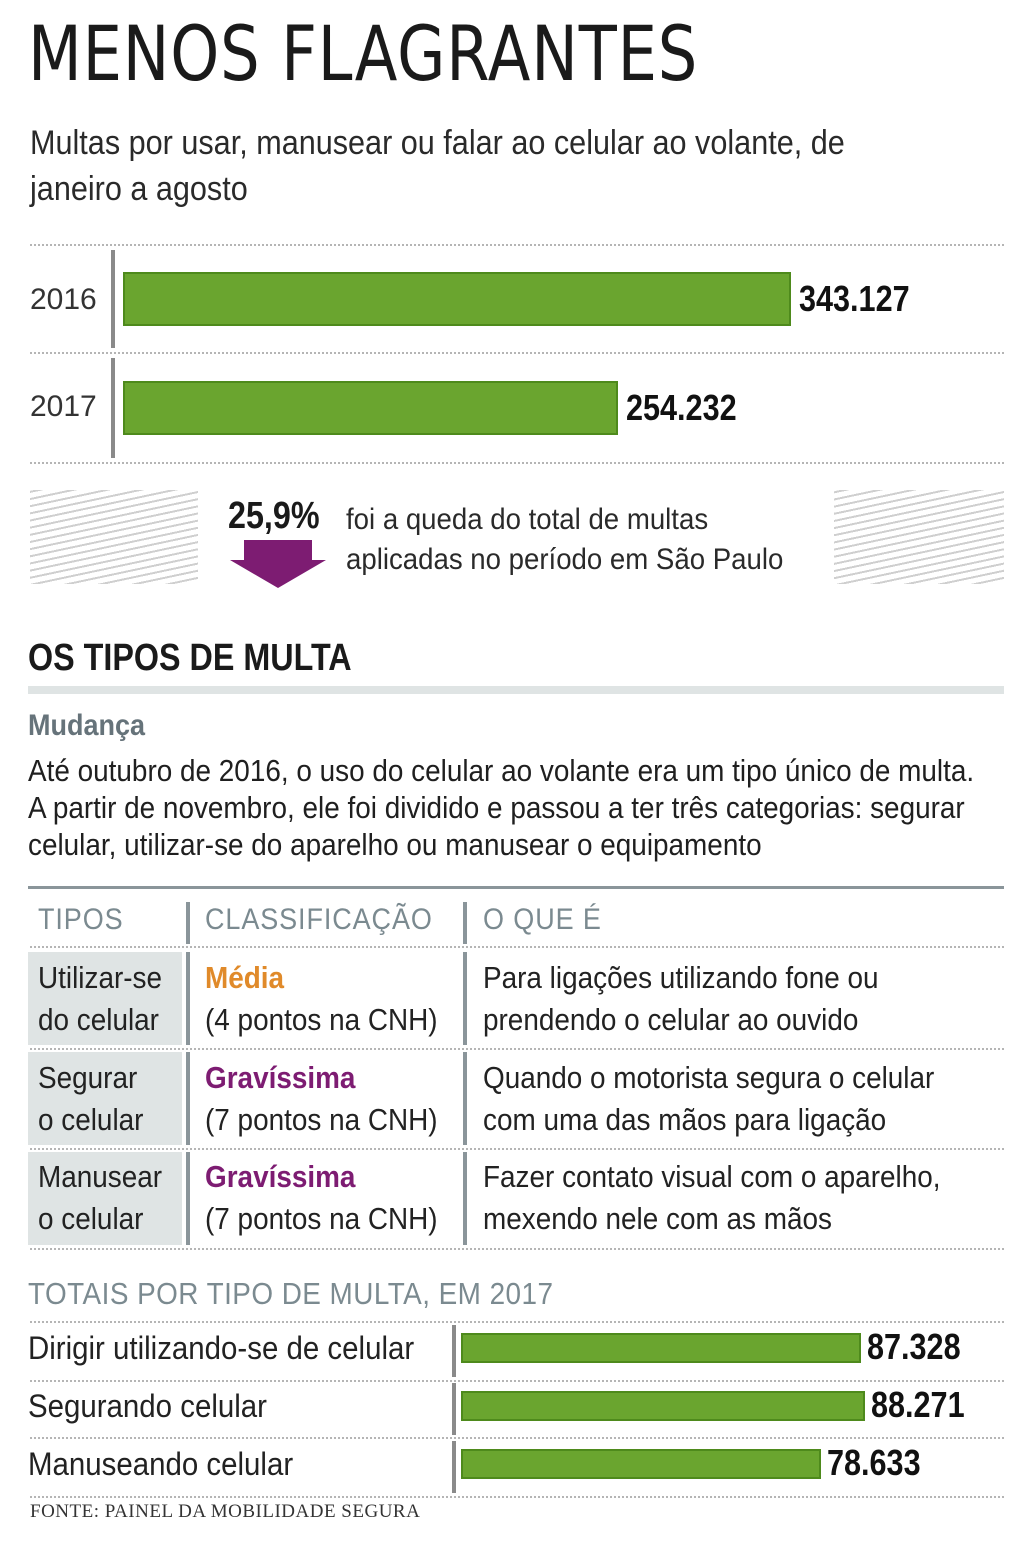  What do you see at coordinates (363, 53) in the screenshot?
I see `page-title: MENOS FLAGRANTES` at bounding box center [363, 53].